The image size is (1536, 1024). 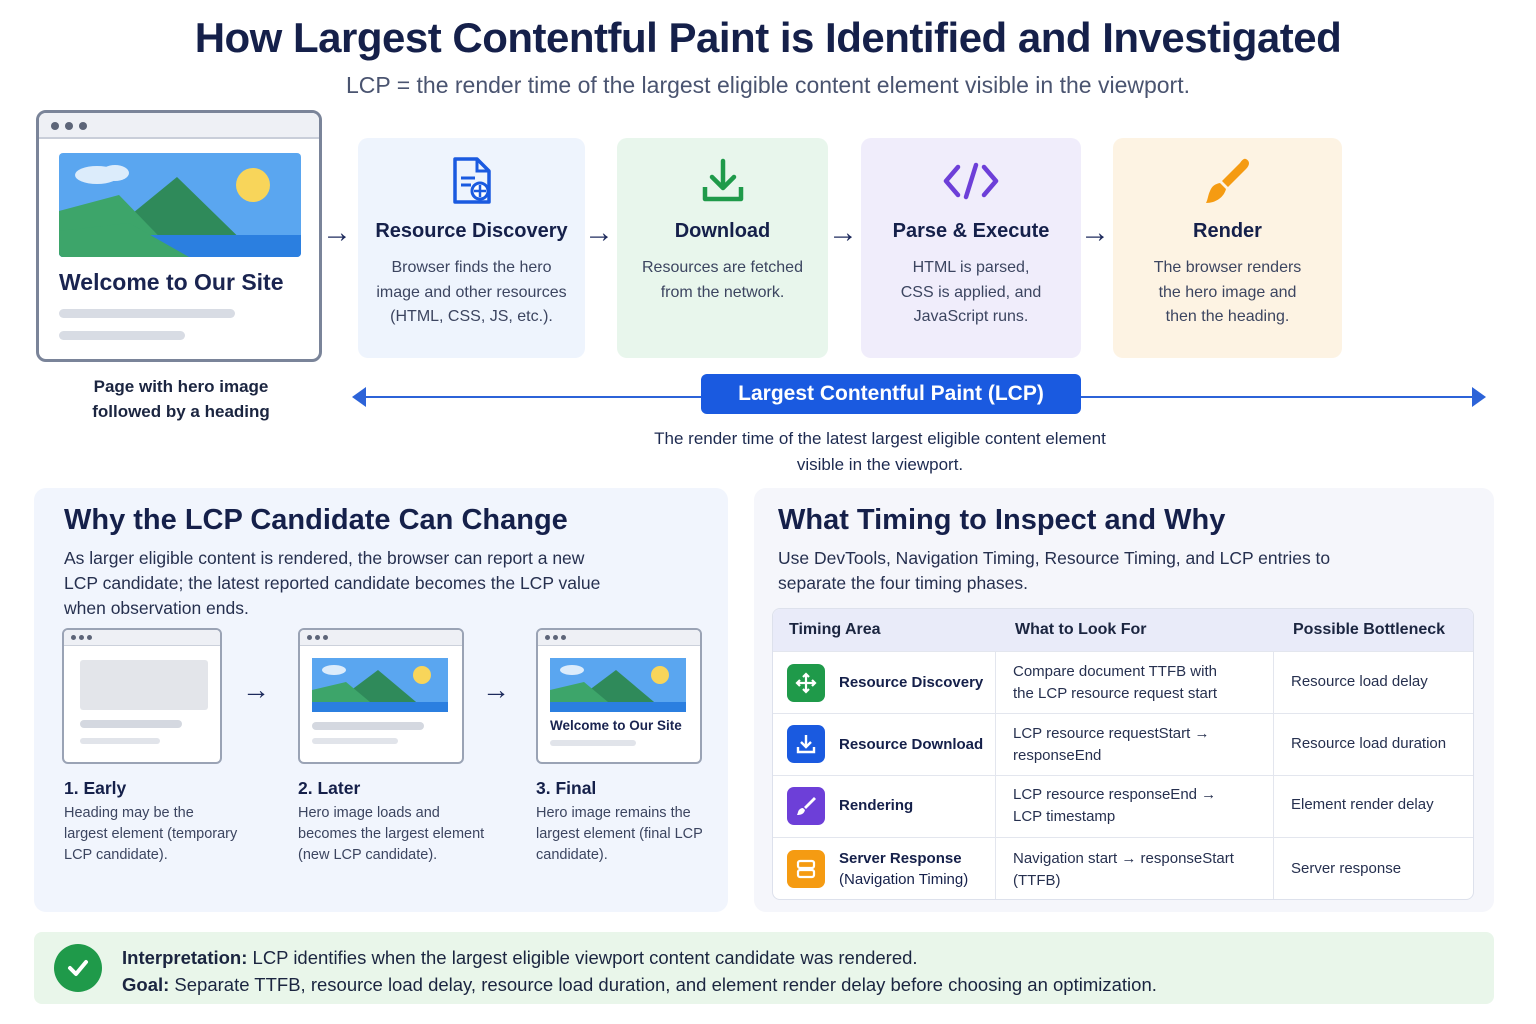 I want to click on column-header: Possible Bottleneck, so click(x=1369, y=629).